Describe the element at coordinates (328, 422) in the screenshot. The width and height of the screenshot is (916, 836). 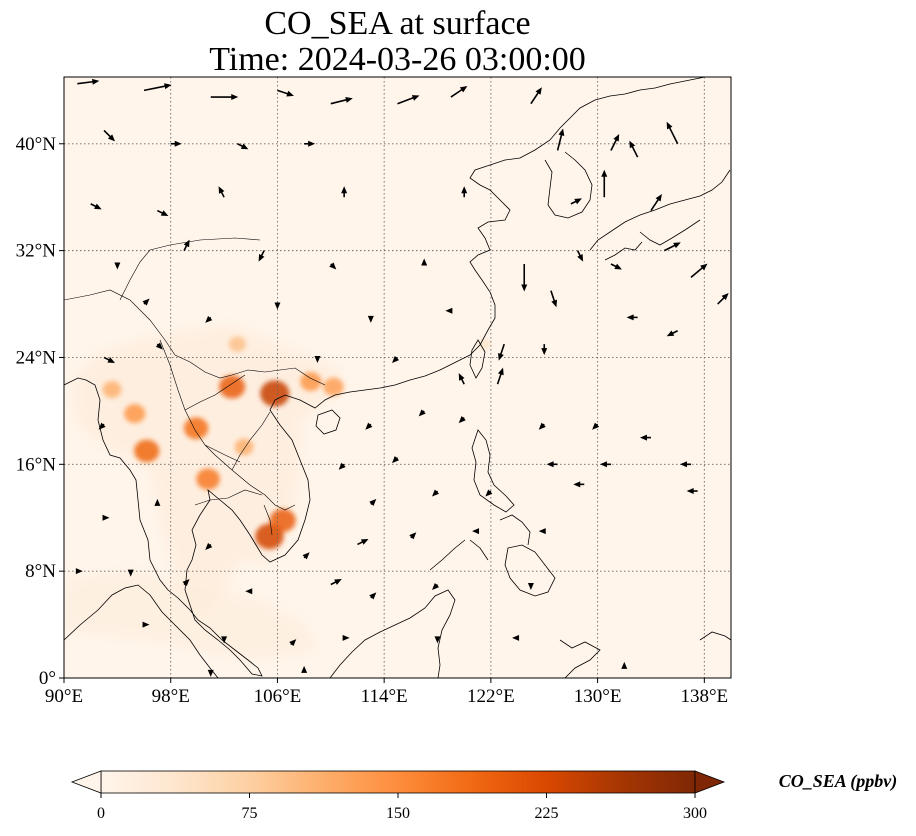
I see `coastline-hainan` at that location.